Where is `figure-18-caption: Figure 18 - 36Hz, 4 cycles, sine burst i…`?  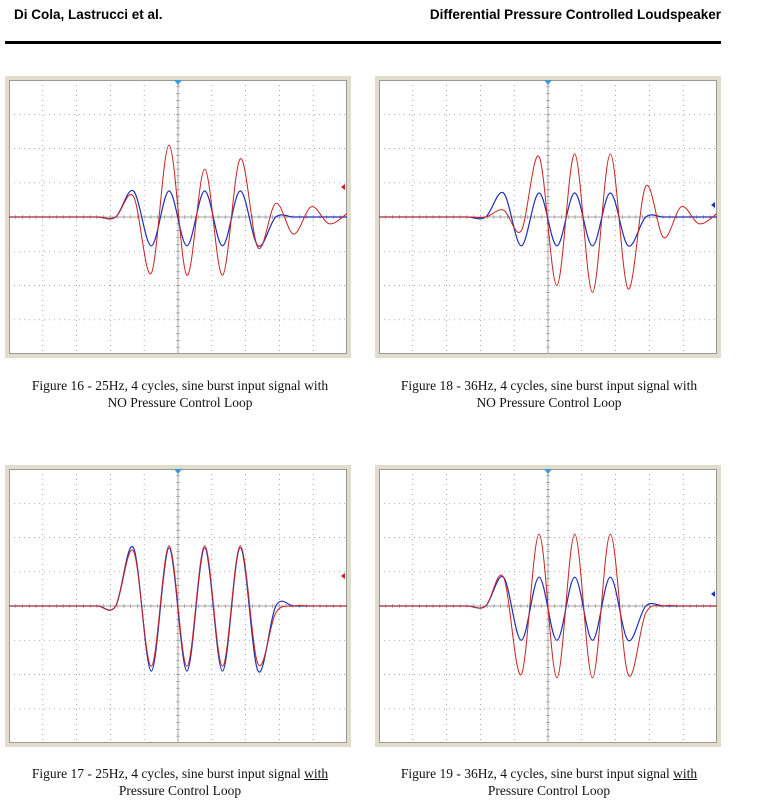
figure-18-caption: Figure 18 - 36Hz, 4 cycles, sine burst i… is located at coordinates (549, 394).